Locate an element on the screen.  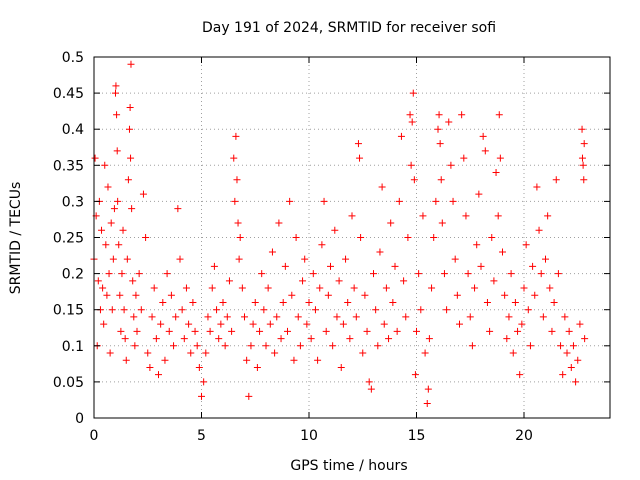
x-tick-label: 20 is located at coordinates (524, 436).